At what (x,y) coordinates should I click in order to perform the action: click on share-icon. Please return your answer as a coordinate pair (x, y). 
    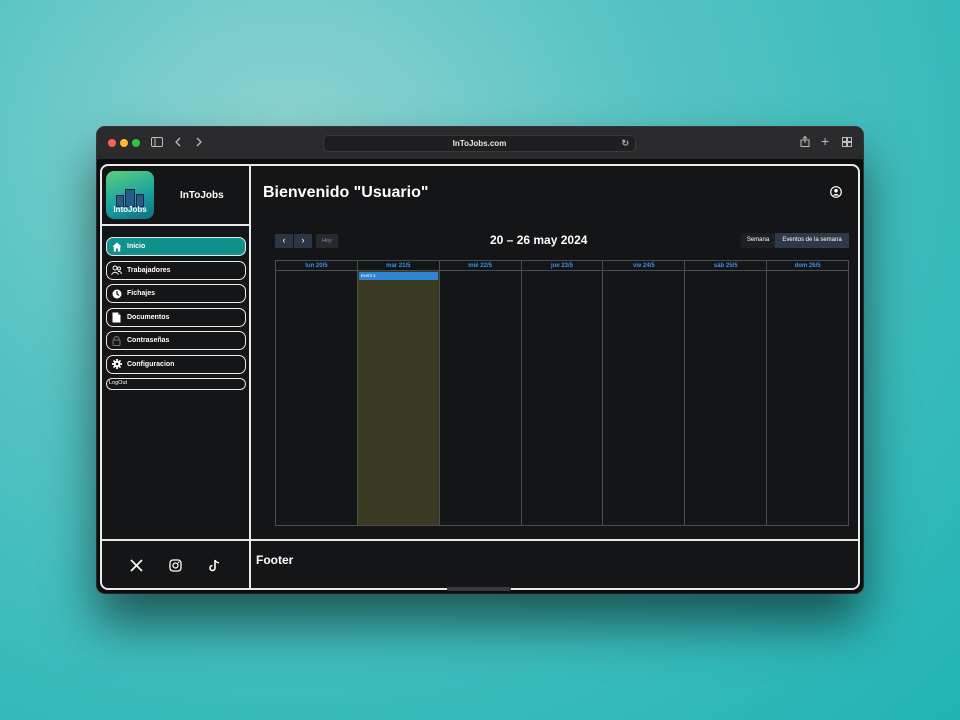
    Looking at the image, I should click on (805, 143).